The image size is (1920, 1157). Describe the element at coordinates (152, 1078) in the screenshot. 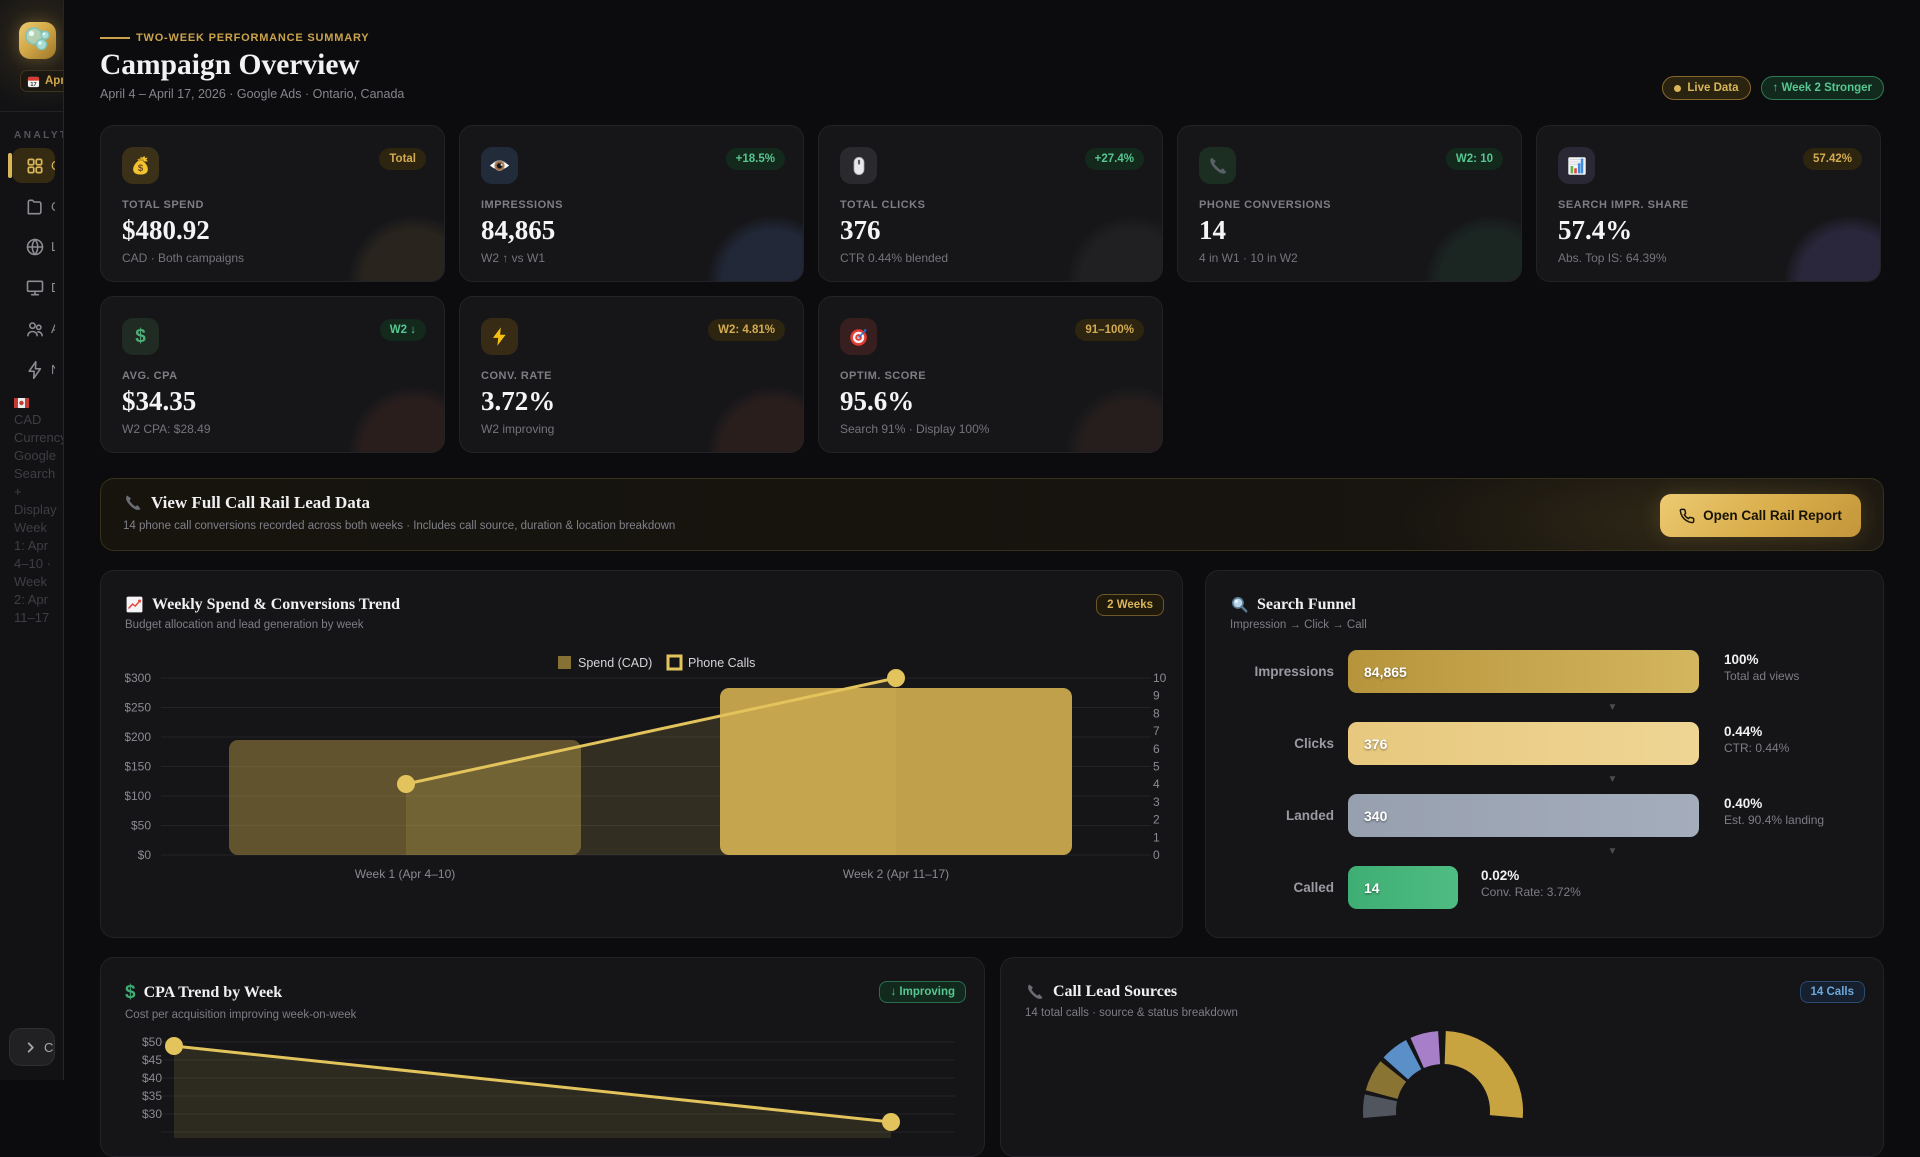

I see `svg-text: $40` at that location.